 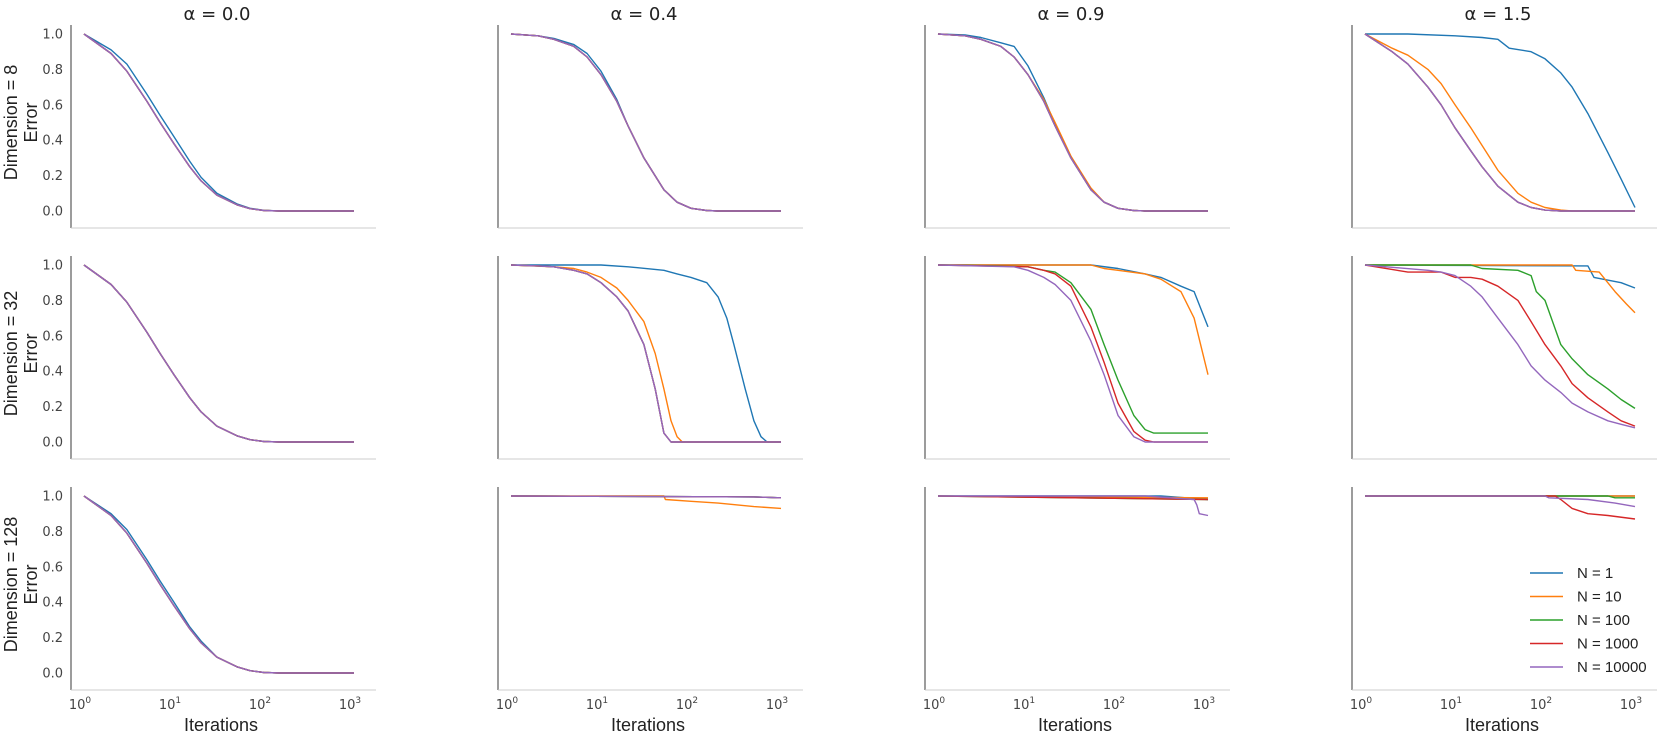 I want to click on row-label: Dimension = 8, so click(x=11, y=123).